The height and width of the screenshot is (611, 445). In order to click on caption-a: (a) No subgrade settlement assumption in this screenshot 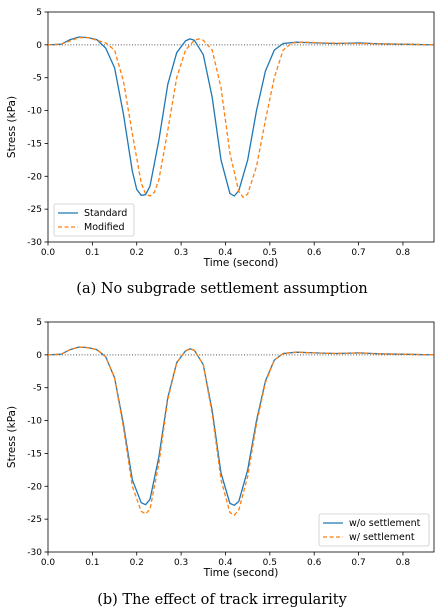, I will do `click(221, 289)`.